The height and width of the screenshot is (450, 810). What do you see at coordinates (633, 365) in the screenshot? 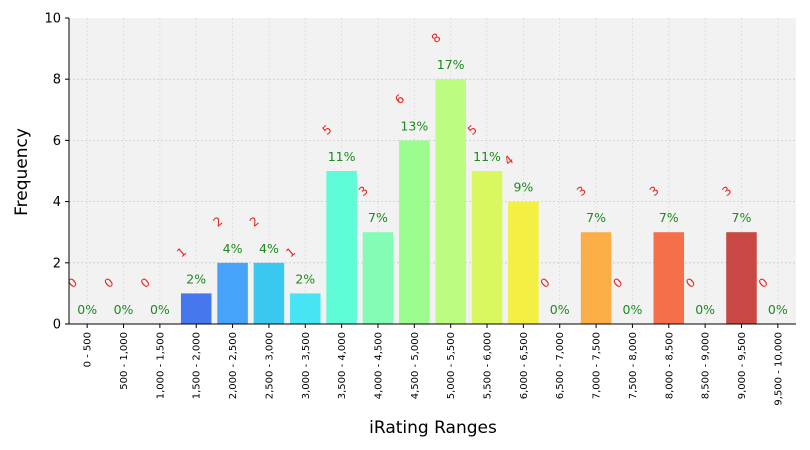
I see `x-tick-label: 7,500 - 8,000` at bounding box center [633, 365].